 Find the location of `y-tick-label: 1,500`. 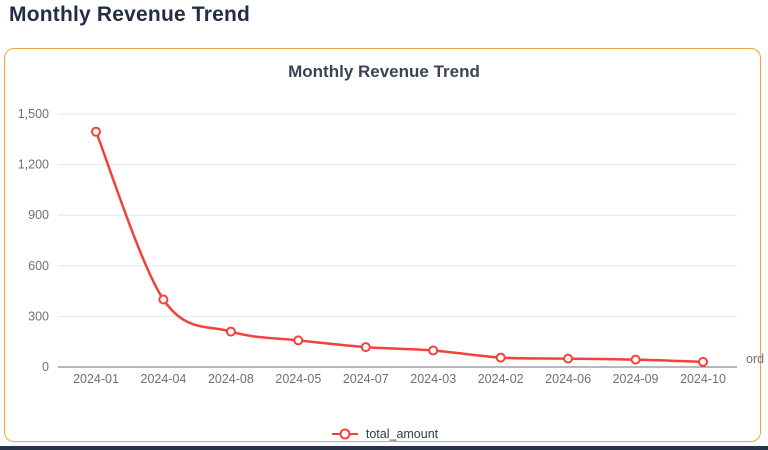

y-tick-label: 1,500 is located at coordinates (33, 114).